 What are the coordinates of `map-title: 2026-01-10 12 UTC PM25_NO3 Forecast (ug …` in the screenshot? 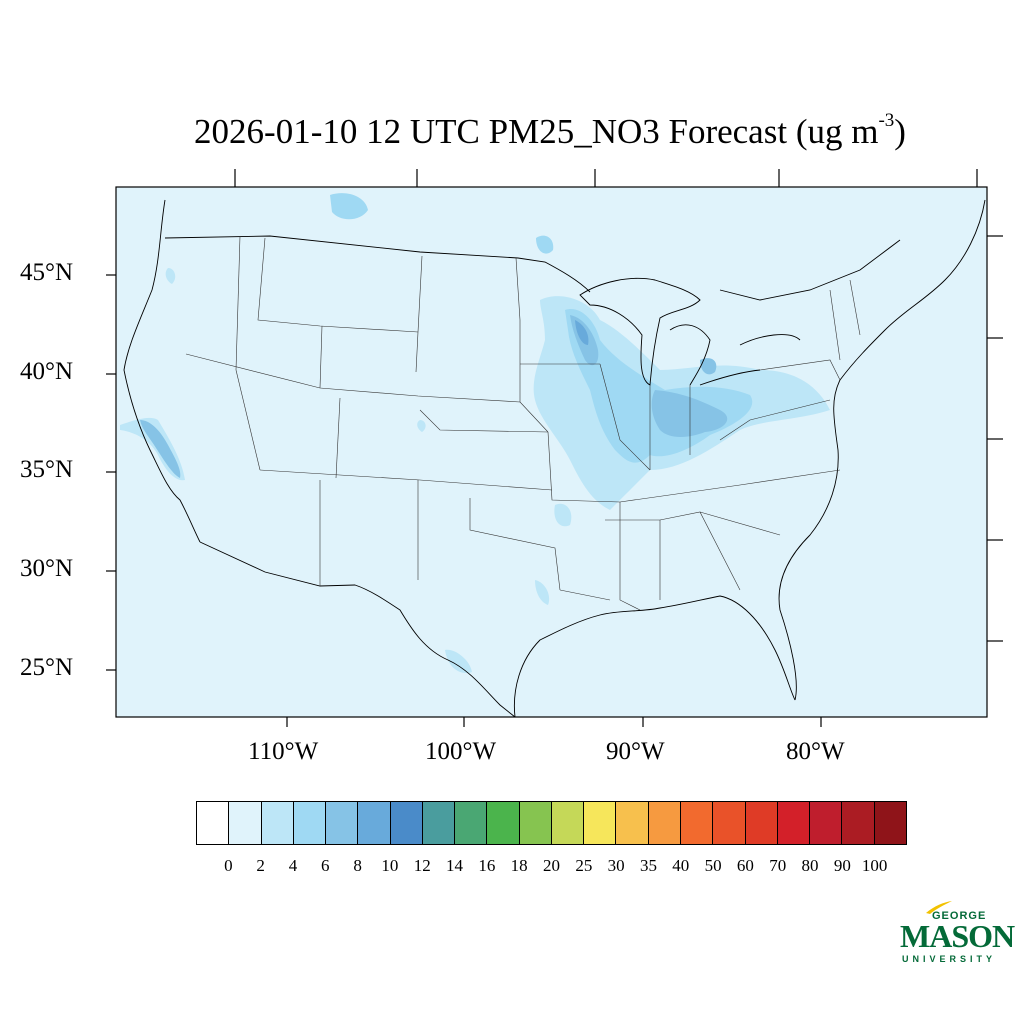 It's located at (550, 130).